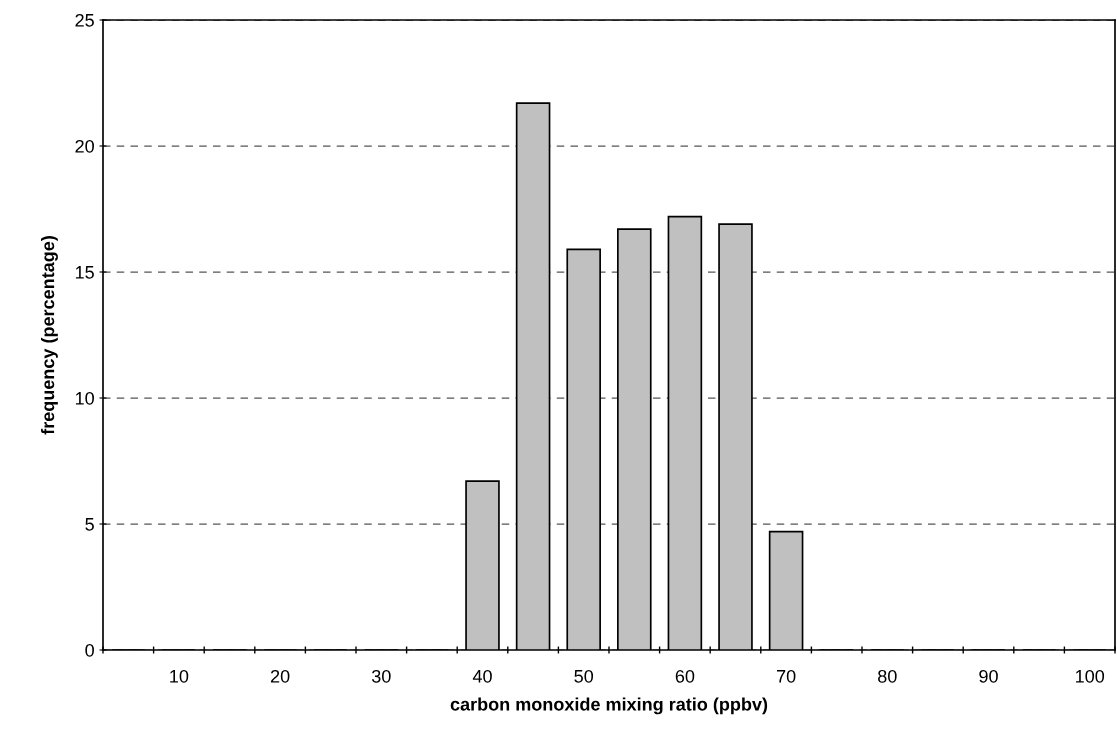 Image resolution: width=1117 pixels, height=740 pixels. What do you see at coordinates (89, 650) in the screenshot?
I see `y-tick-label: 0` at bounding box center [89, 650].